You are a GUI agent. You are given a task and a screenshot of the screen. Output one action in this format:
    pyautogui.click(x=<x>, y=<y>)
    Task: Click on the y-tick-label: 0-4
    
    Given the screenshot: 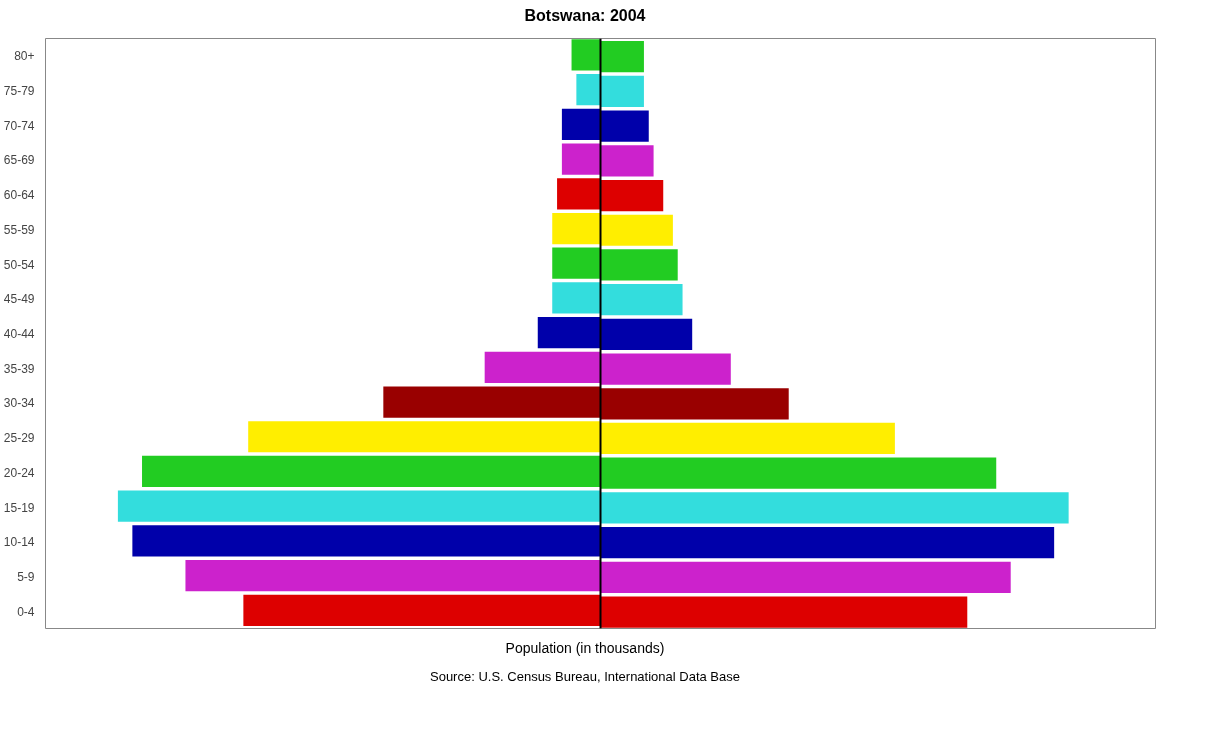 What is the action you would take?
    pyautogui.click(x=26, y=611)
    